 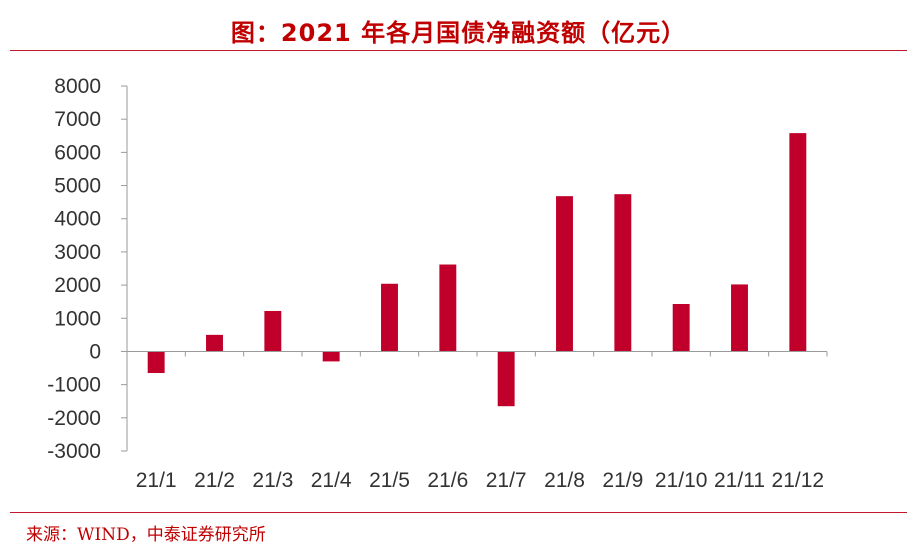 What do you see at coordinates (156, 480) in the screenshot?
I see `x-tick-label: 21/1` at bounding box center [156, 480].